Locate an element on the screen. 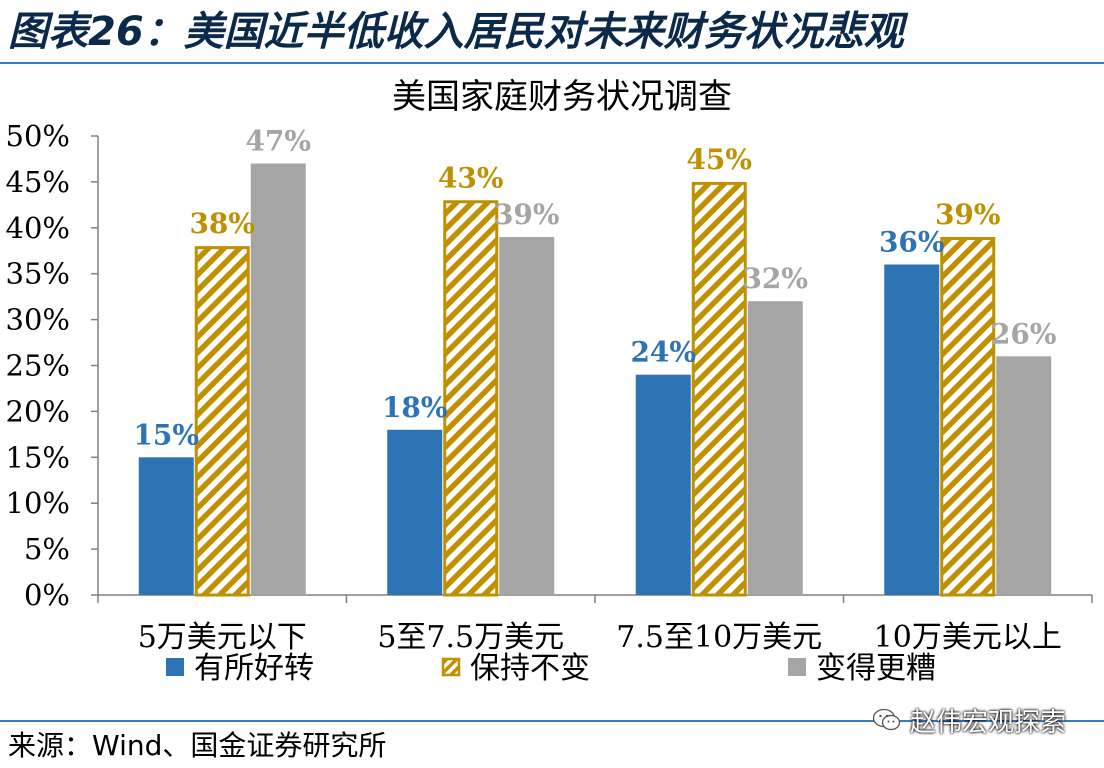 This screenshot has width=1104, height=768. y-axis: 0% 5% 10% 15% 20% 25% 30% 35% 40% 45% 50% is located at coordinates (52, 365).